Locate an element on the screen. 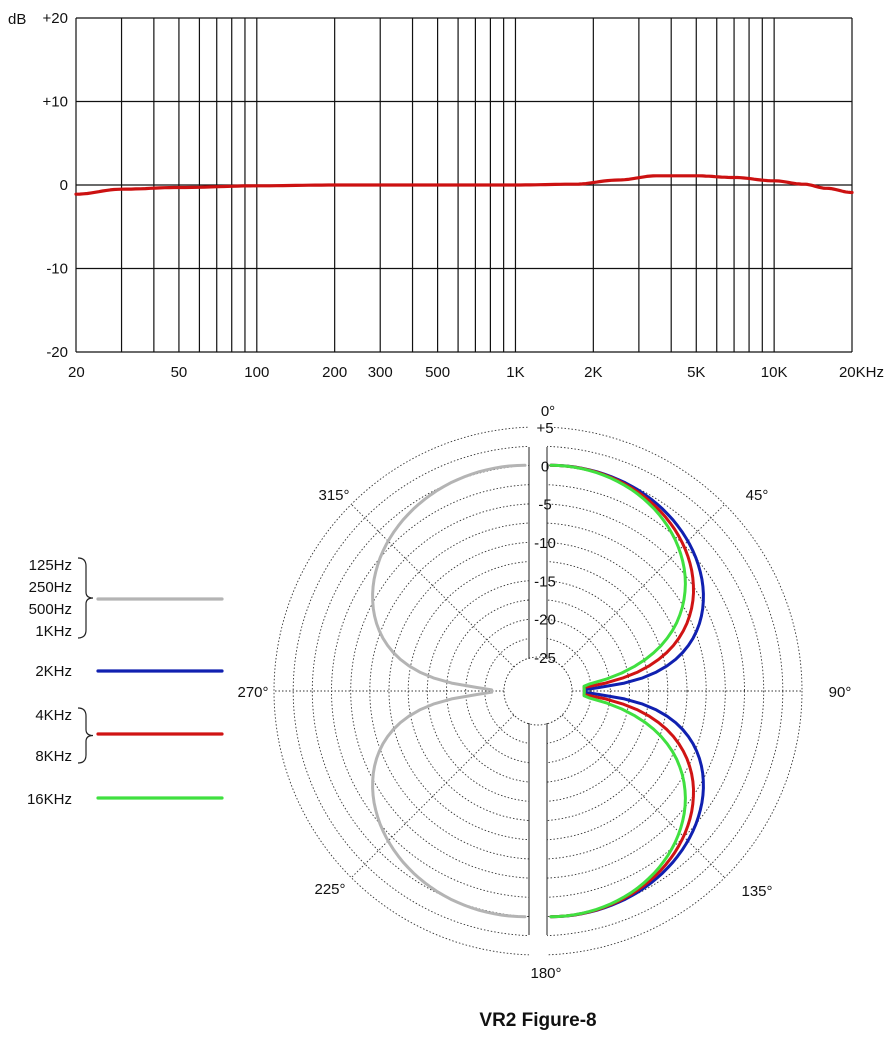 This screenshot has height=1040, width=892. fr-x-tick-10: 20KHz is located at coordinates (861, 372).